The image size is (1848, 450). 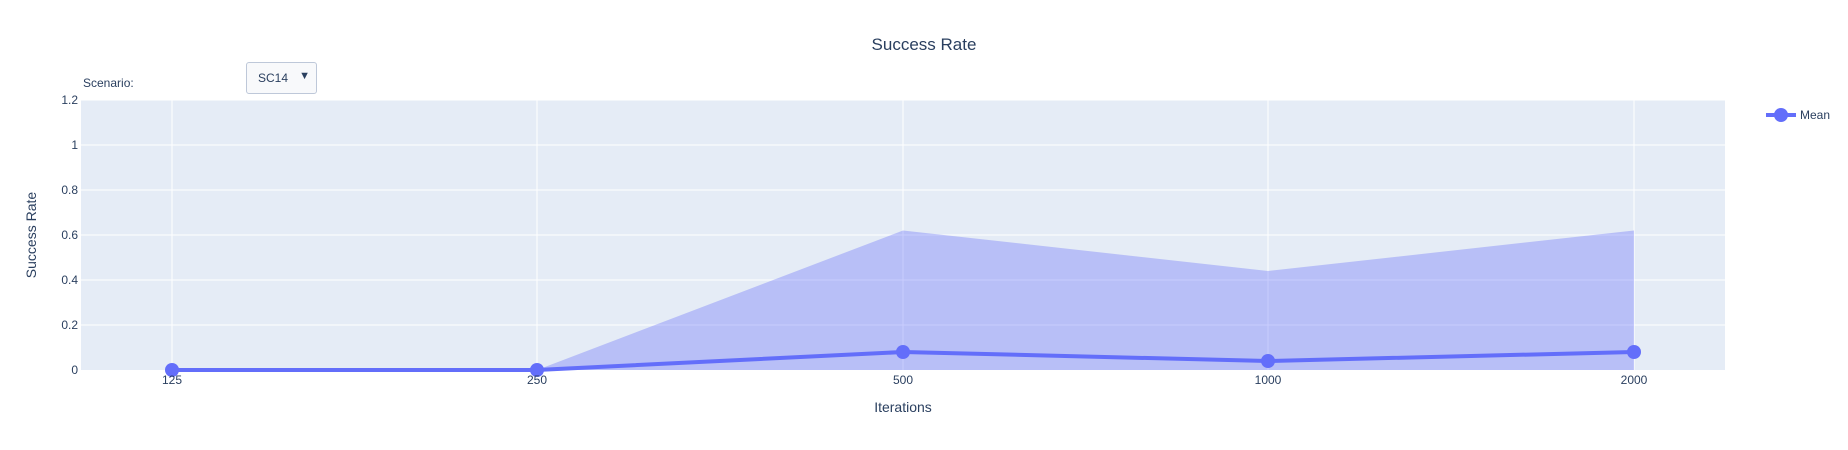 What do you see at coordinates (74, 370) in the screenshot?
I see `y-tick-label: 0` at bounding box center [74, 370].